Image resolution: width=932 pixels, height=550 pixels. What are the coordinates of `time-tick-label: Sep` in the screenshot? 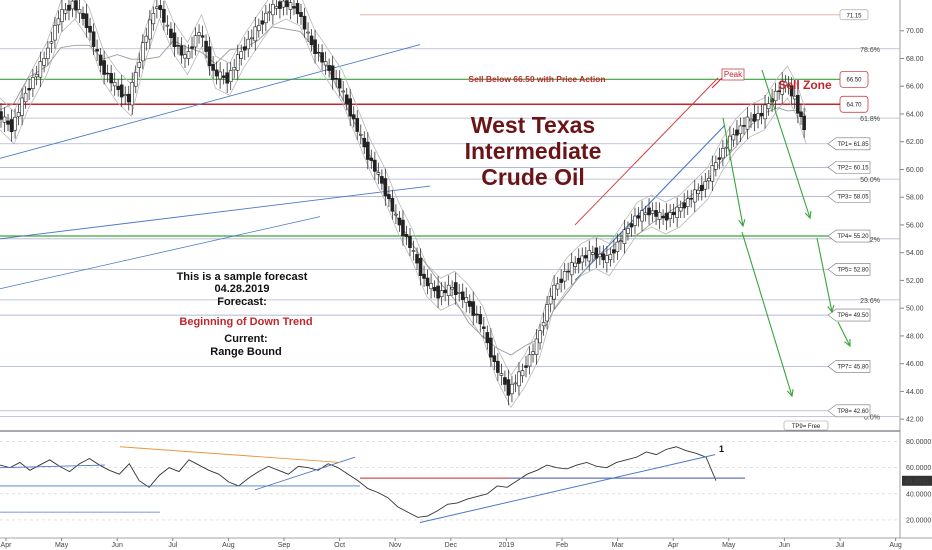 It's located at (284, 545).